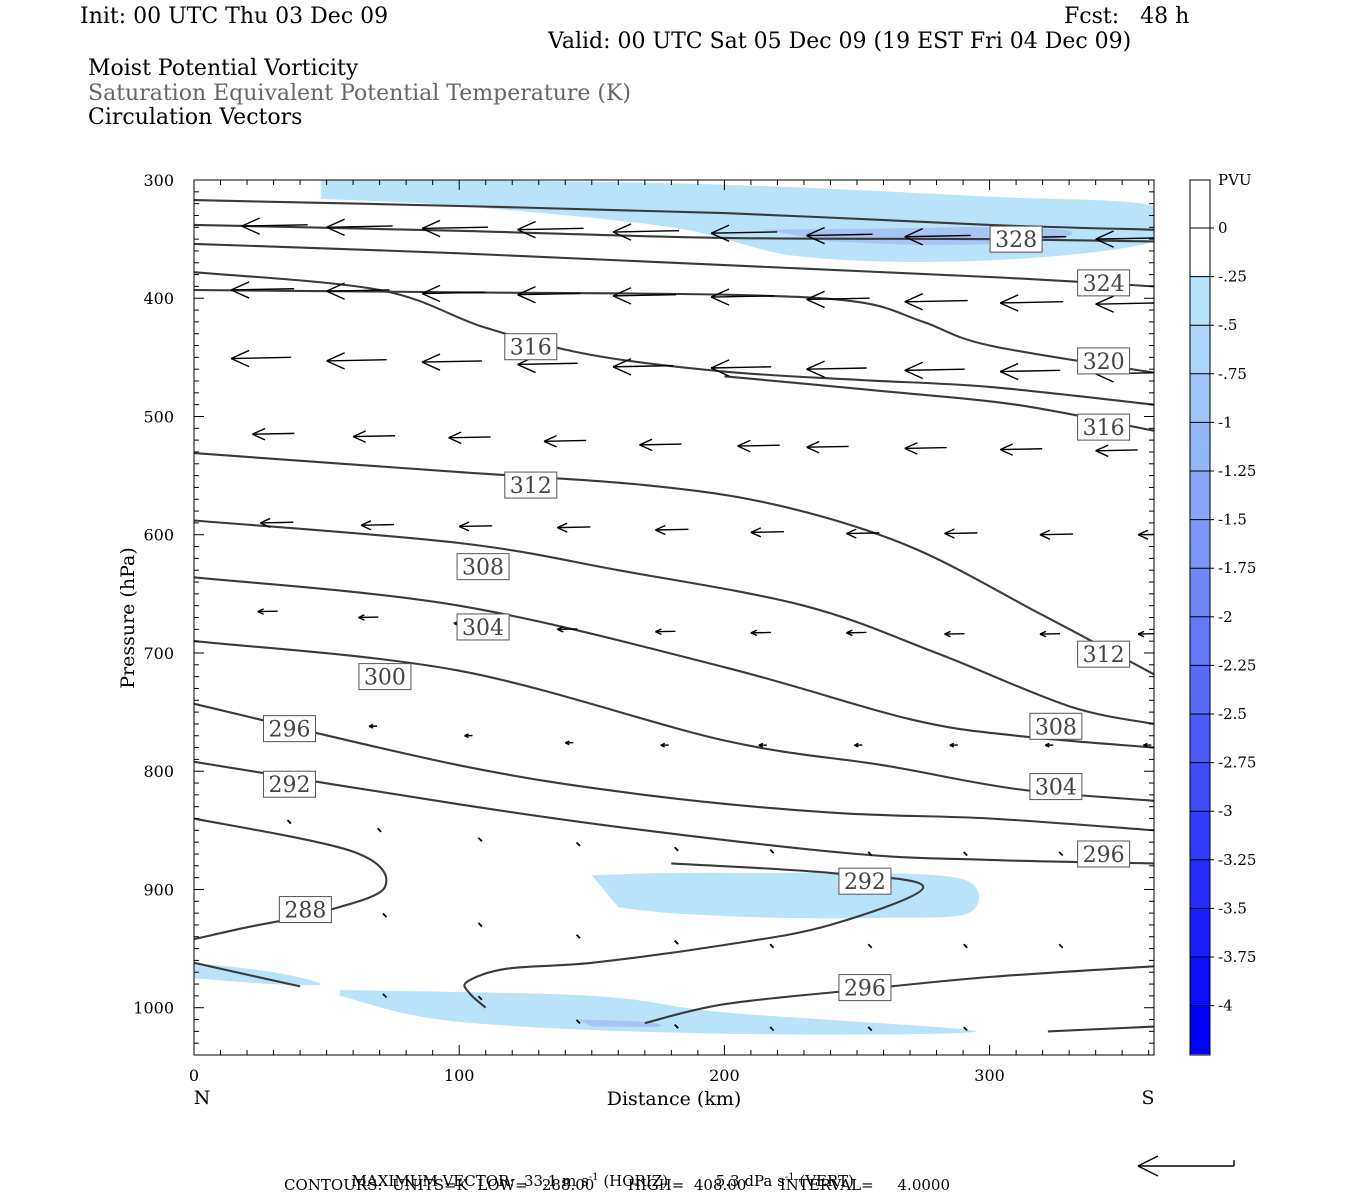 The image size is (1350, 1200). What do you see at coordinates (1232, 374) in the screenshot?
I see `colorbar-label-3: -.75` at bounding box center [1232, 374].